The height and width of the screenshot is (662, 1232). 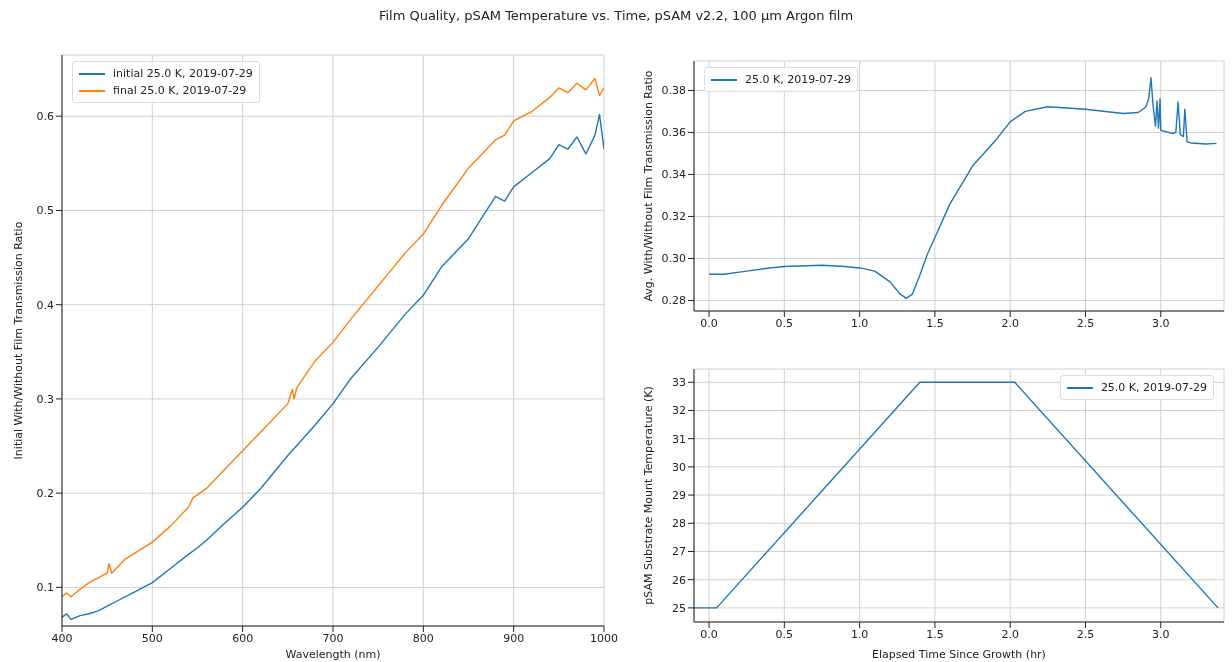 What do you see at coordinates (673, 133) in the screenshot?
I see `y-tick-label: 0.36` at bounding box center [673, 133].